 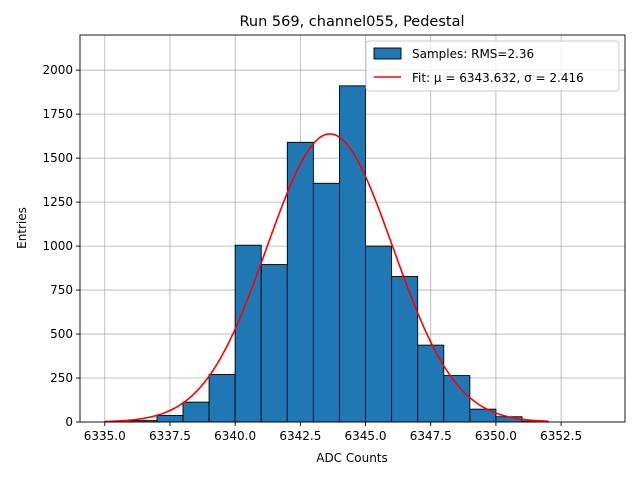 I want to click on y-tick-label: 750, so click(x=61, y=290).